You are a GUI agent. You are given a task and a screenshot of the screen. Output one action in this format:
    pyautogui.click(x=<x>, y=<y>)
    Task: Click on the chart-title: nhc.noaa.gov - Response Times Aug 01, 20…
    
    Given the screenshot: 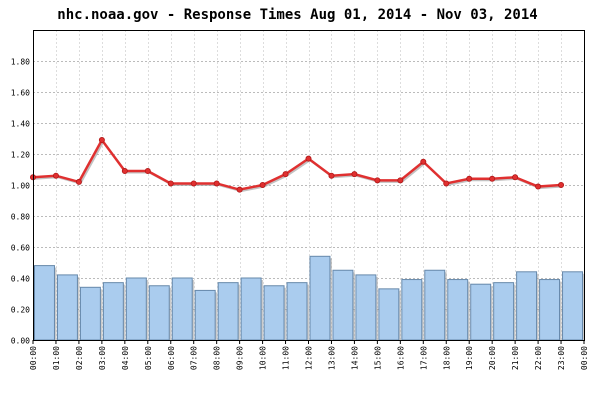 What is the action you would take?
    pyautogui.click(x=297, y=15)
    